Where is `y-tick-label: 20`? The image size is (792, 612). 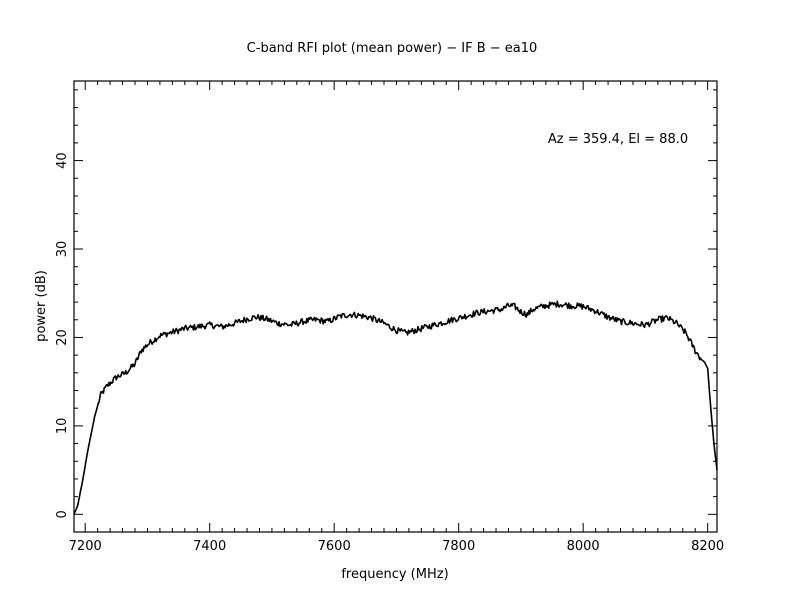 y-tick-label: 20 is located at coordinates (62, 337).